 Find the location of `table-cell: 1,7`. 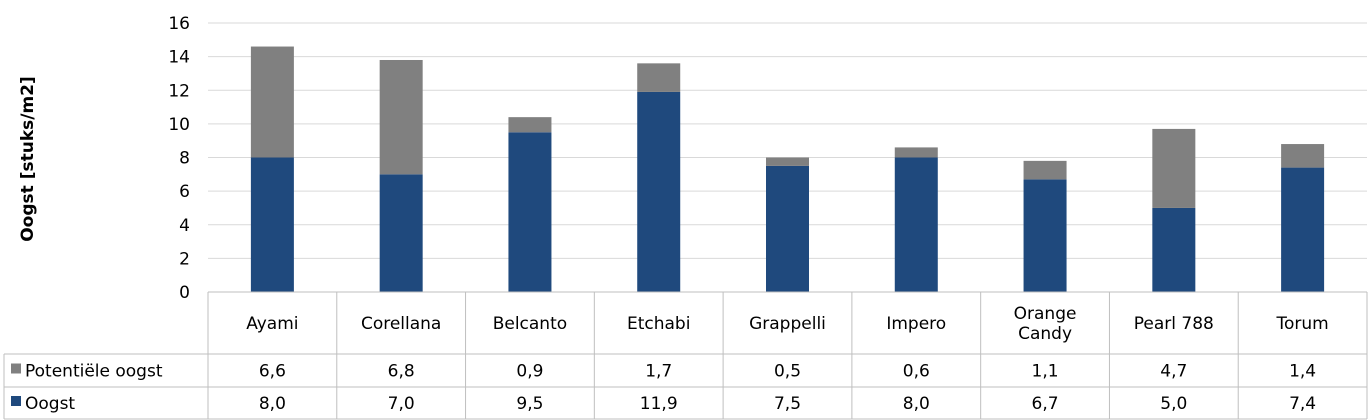

table-cell: 1,7 is located at coordinates (658, 372).